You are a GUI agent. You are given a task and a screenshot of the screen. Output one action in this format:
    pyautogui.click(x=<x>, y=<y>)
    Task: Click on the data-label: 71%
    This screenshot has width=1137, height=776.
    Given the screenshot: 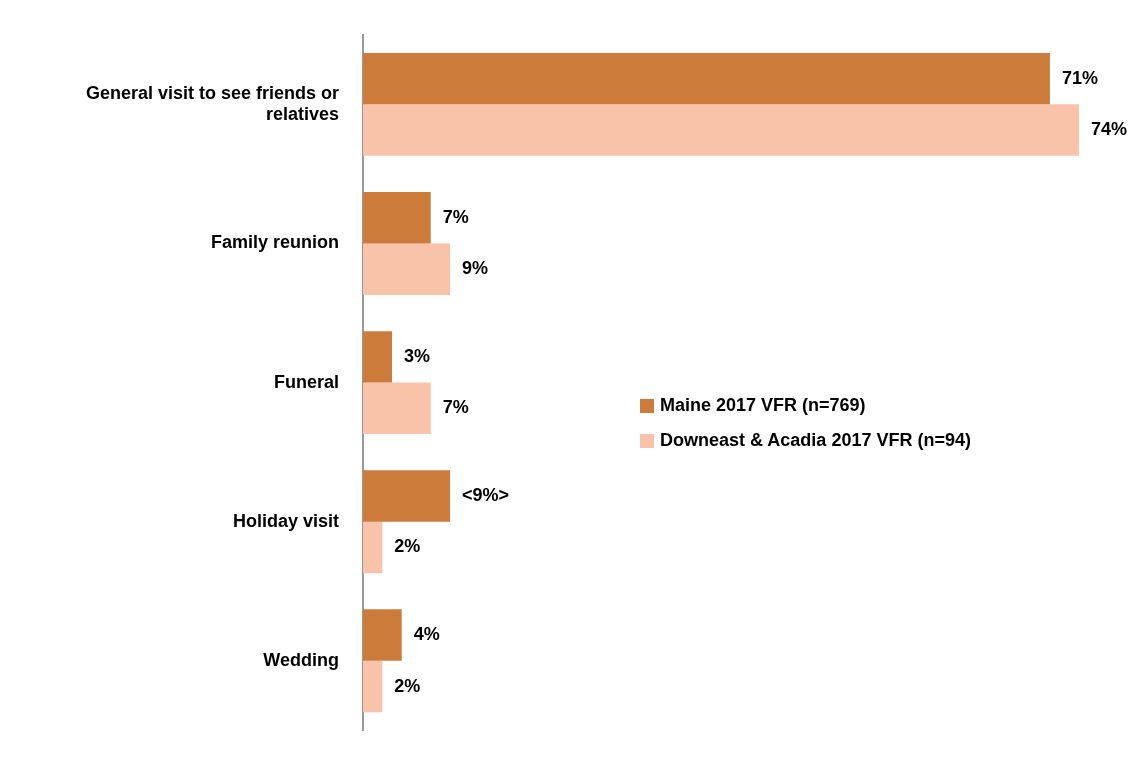 What is the action you would take?
    pyautogui.click(x=1079, y=77)
    